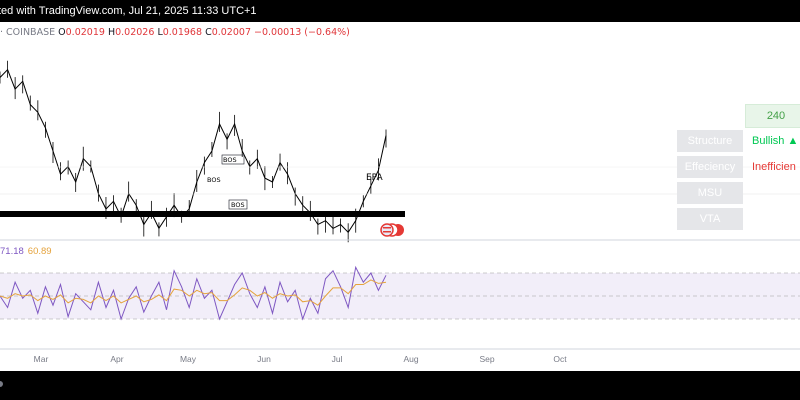 This screenshot has width=800, height=400. What do you see at coordinates (193, 292) in the screenshot?
I see `rsi-ma-line` at bounding box center [193, 292].